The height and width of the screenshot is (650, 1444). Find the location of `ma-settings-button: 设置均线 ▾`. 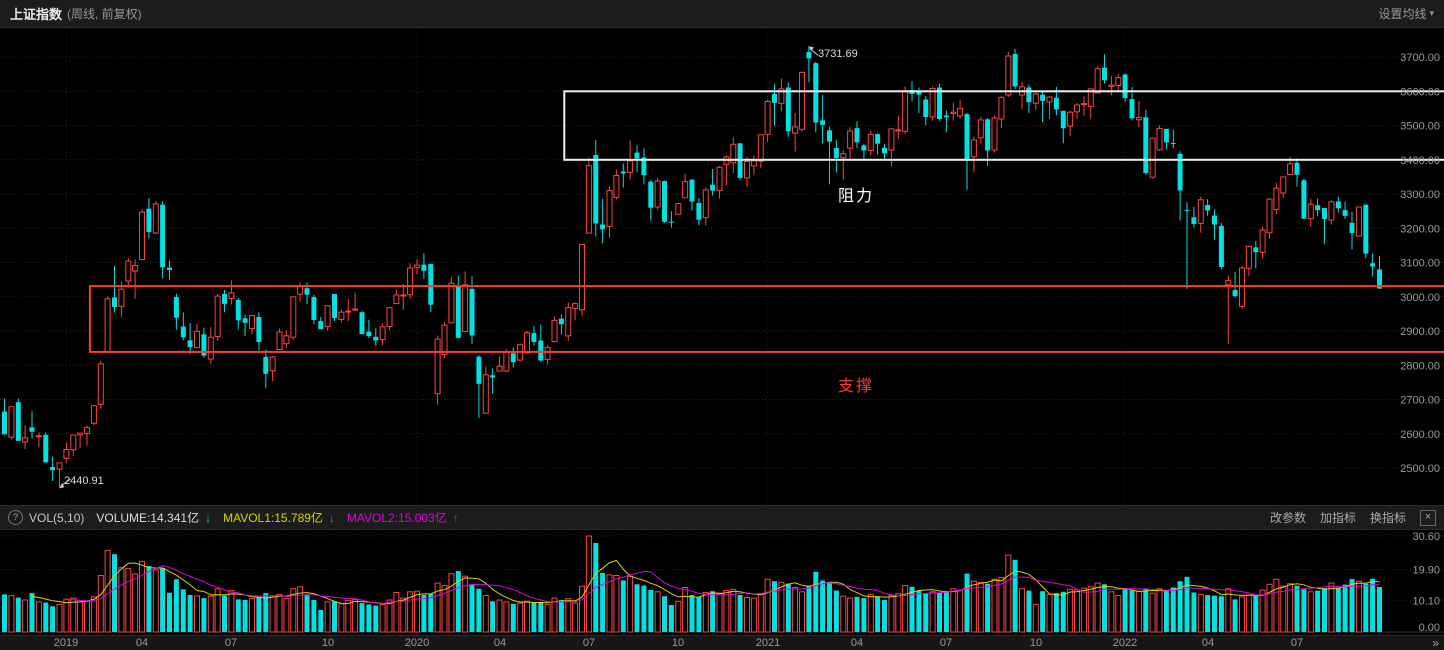

ma-settings-button: 设置均线 ▾ is located at coordinates (1406, 13).